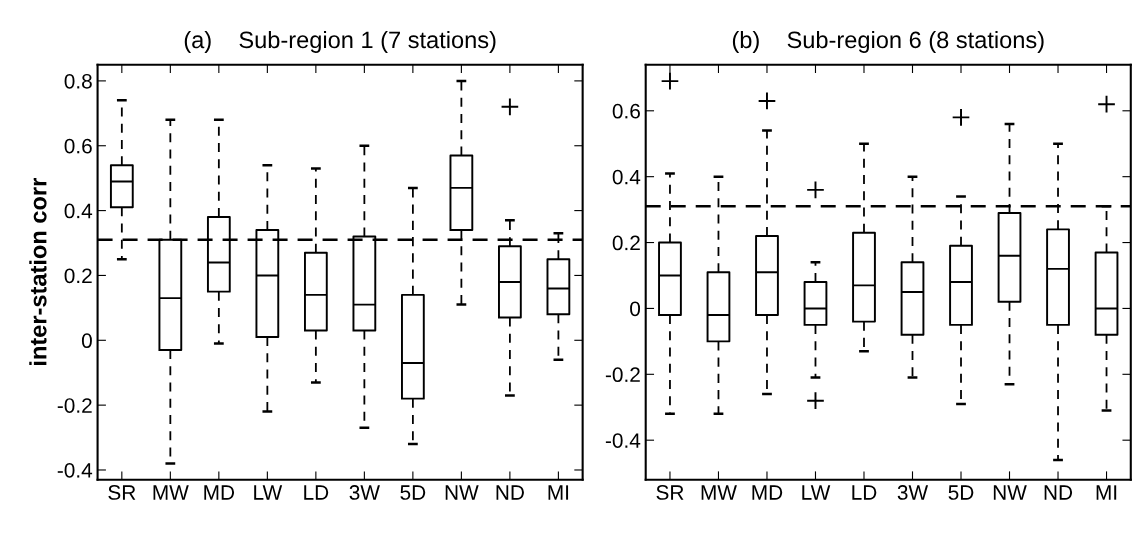 Image resolution: width=1148 pixels, height=539 pixels. Describe the element at coordinates (340, 41) in the screenshot. I see `chart-title: (a) Sub-region 1 (7 stations)` at that location.